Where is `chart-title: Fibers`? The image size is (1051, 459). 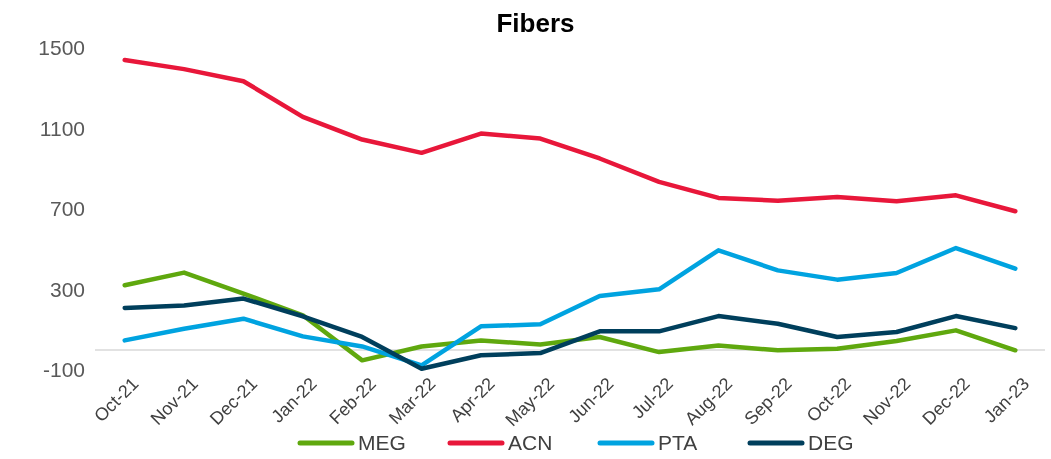 chart-title: Fibers is located at coordinates (535, 23).